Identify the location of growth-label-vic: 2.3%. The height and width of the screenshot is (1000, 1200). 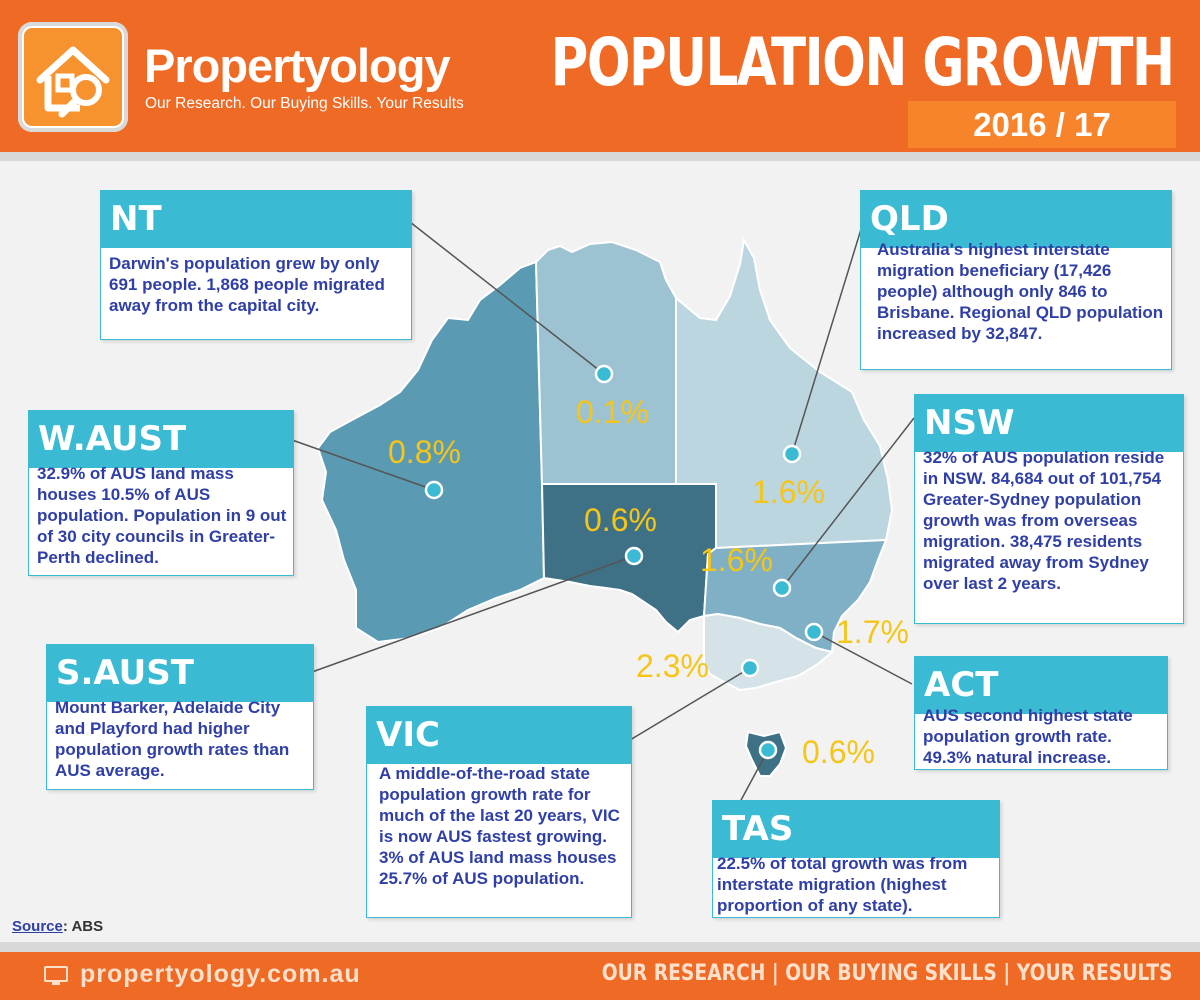
(672, 666).